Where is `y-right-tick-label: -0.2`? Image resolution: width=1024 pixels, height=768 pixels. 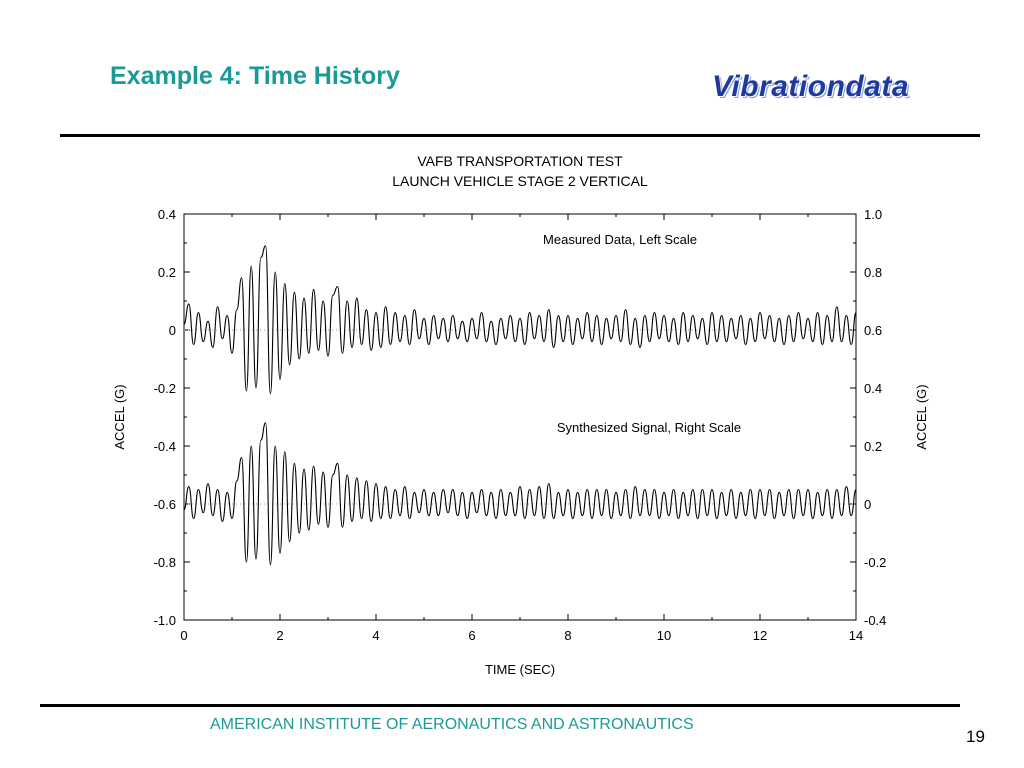
y-right-tick-label: -0.2 is located at coordinates (875, 562).